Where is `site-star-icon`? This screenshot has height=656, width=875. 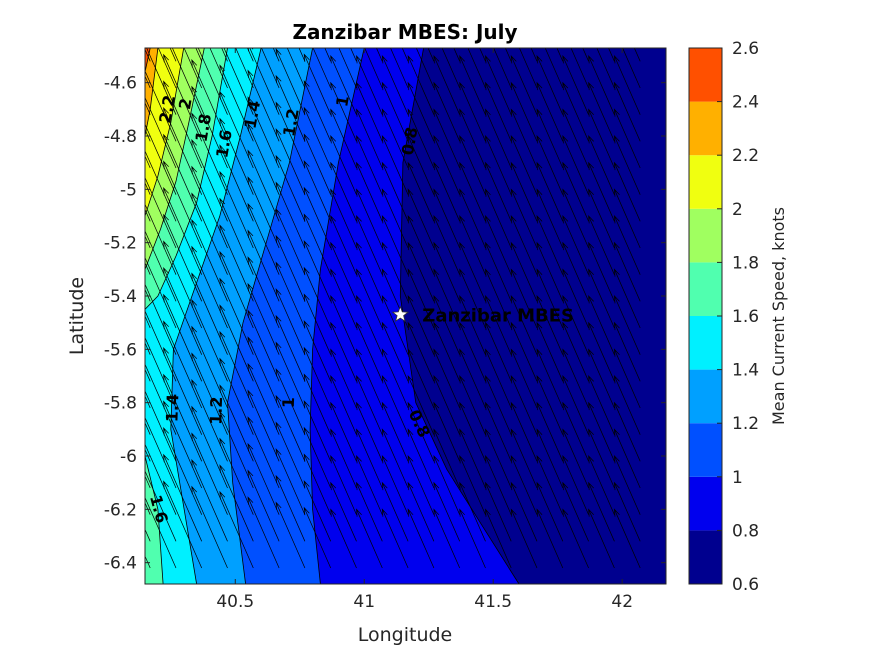 site-star-icon is located at coordinates (400, 313).